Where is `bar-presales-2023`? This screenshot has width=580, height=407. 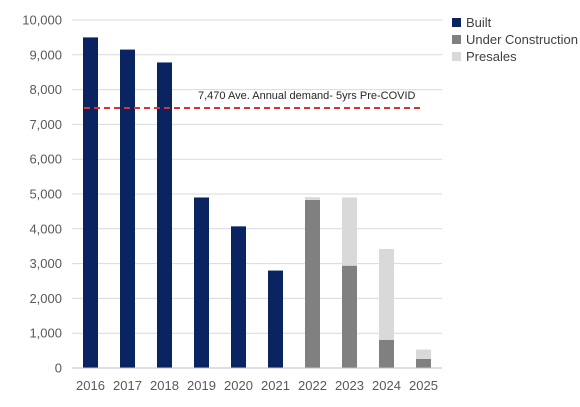
bar-presales-2023 is located at coordinates (349, 231).